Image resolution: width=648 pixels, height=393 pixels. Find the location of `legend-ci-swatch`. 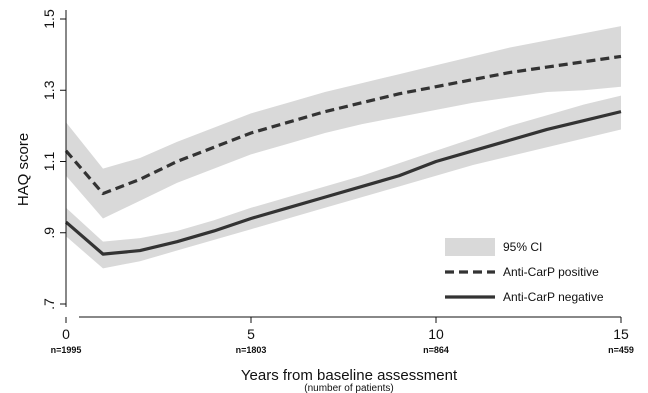

legend-ci-swatch is located at coordinates (470, 247).